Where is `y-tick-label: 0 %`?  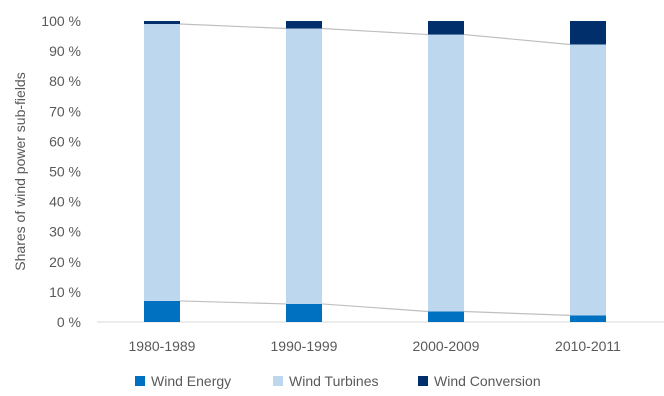
y-tick-label: 0 % is located at coordinates (69, 322).